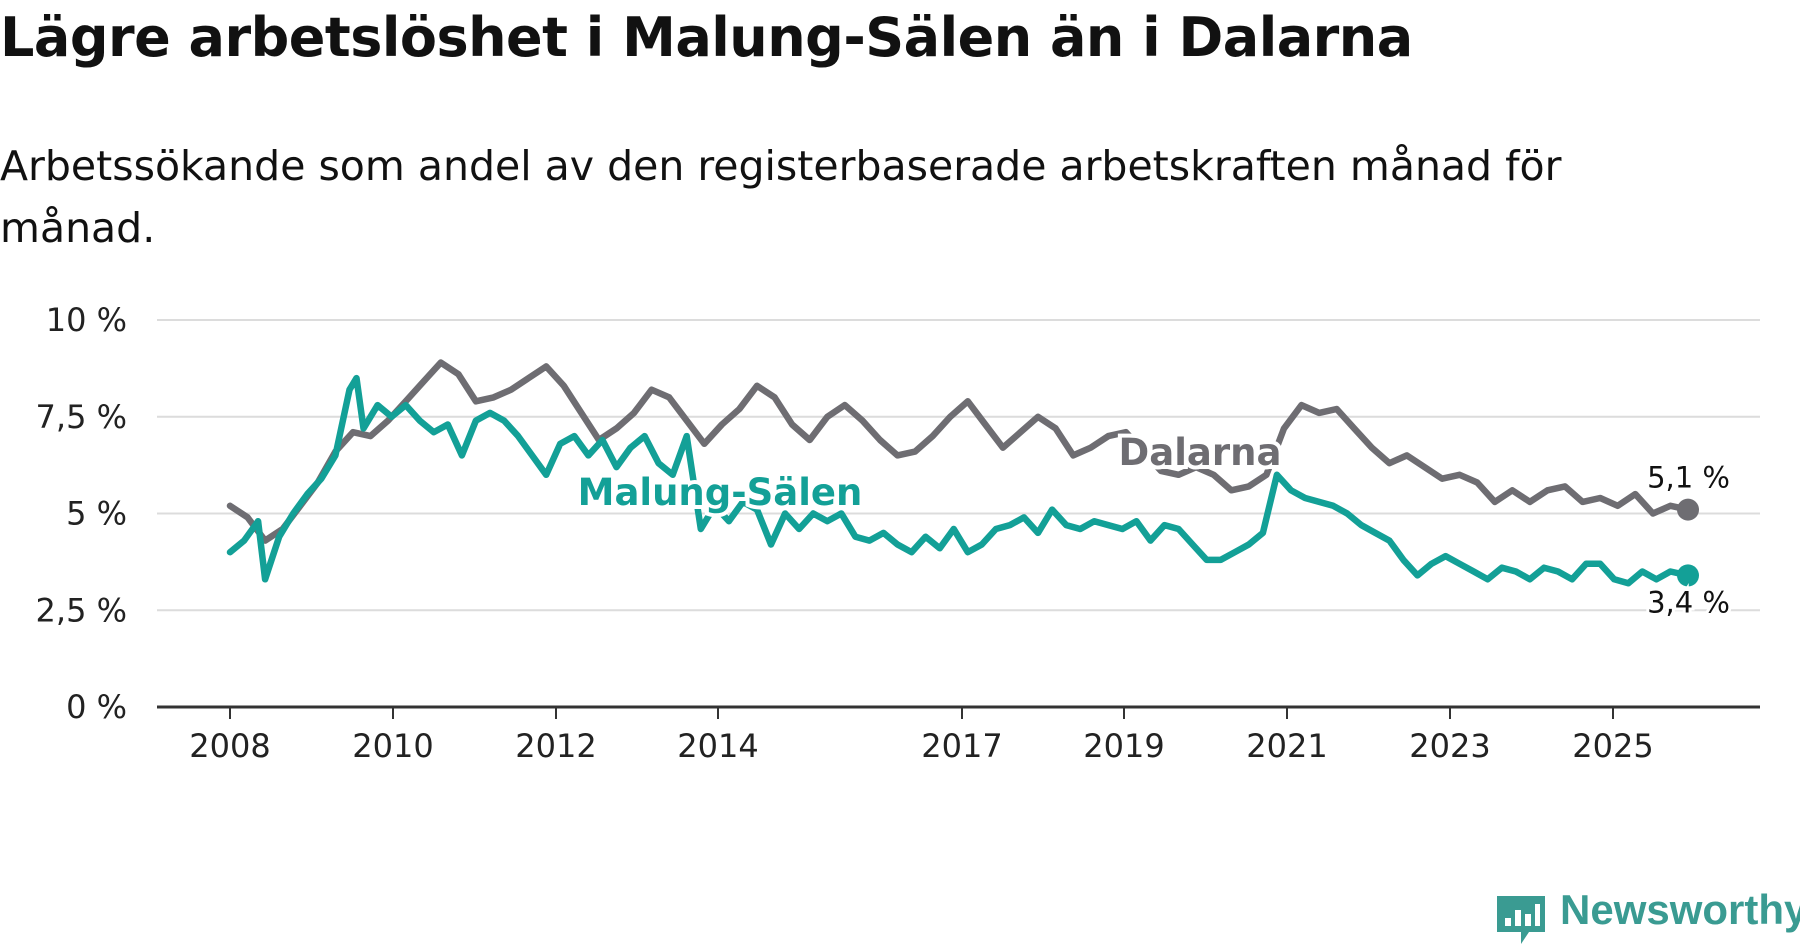  What do you see at coordinates (961, 746) in the screenshot?
I see `x-tick-label: 2017` at bounding box center [961, 746].